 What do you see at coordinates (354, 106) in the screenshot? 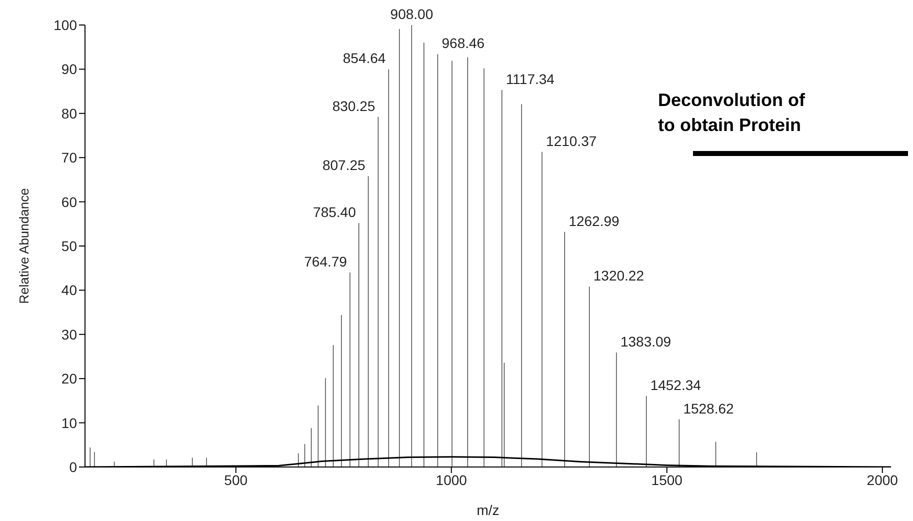
I see `annotation: 830.25` at bounding box center [354, 106].